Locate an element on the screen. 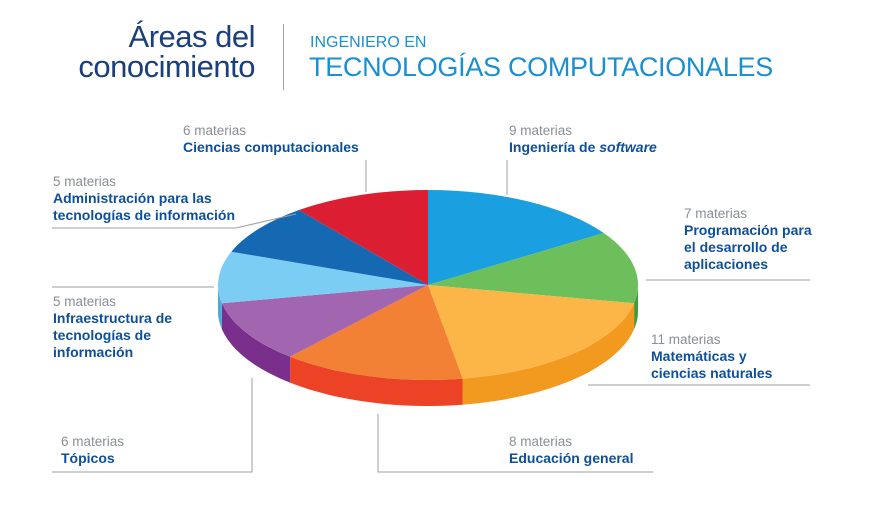 This screenshot has width=870, height=515. slice-count: 11 materias is located at coordinates (686, 339).